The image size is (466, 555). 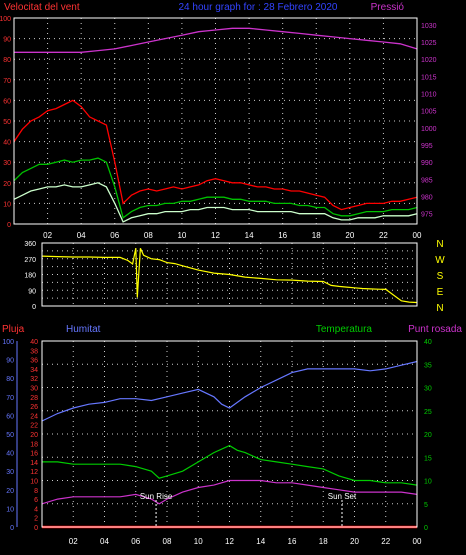 I want to click on compass-label: N, so click(x=439, y=308).